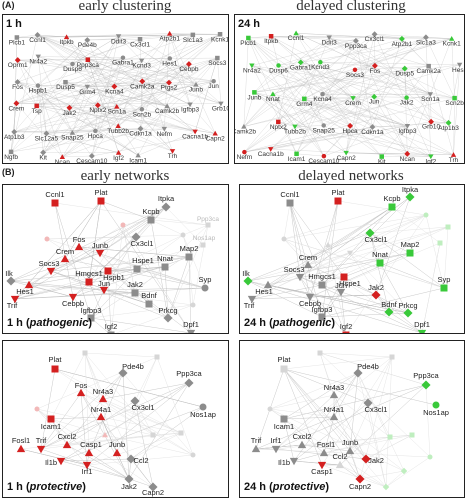 Image resolution: width=467 pixels, height=500 pixels. What do you see at coordinates (63, 161) in the screenshot?
I see `gene-label: Ncan` at bounding box center [63, 161].